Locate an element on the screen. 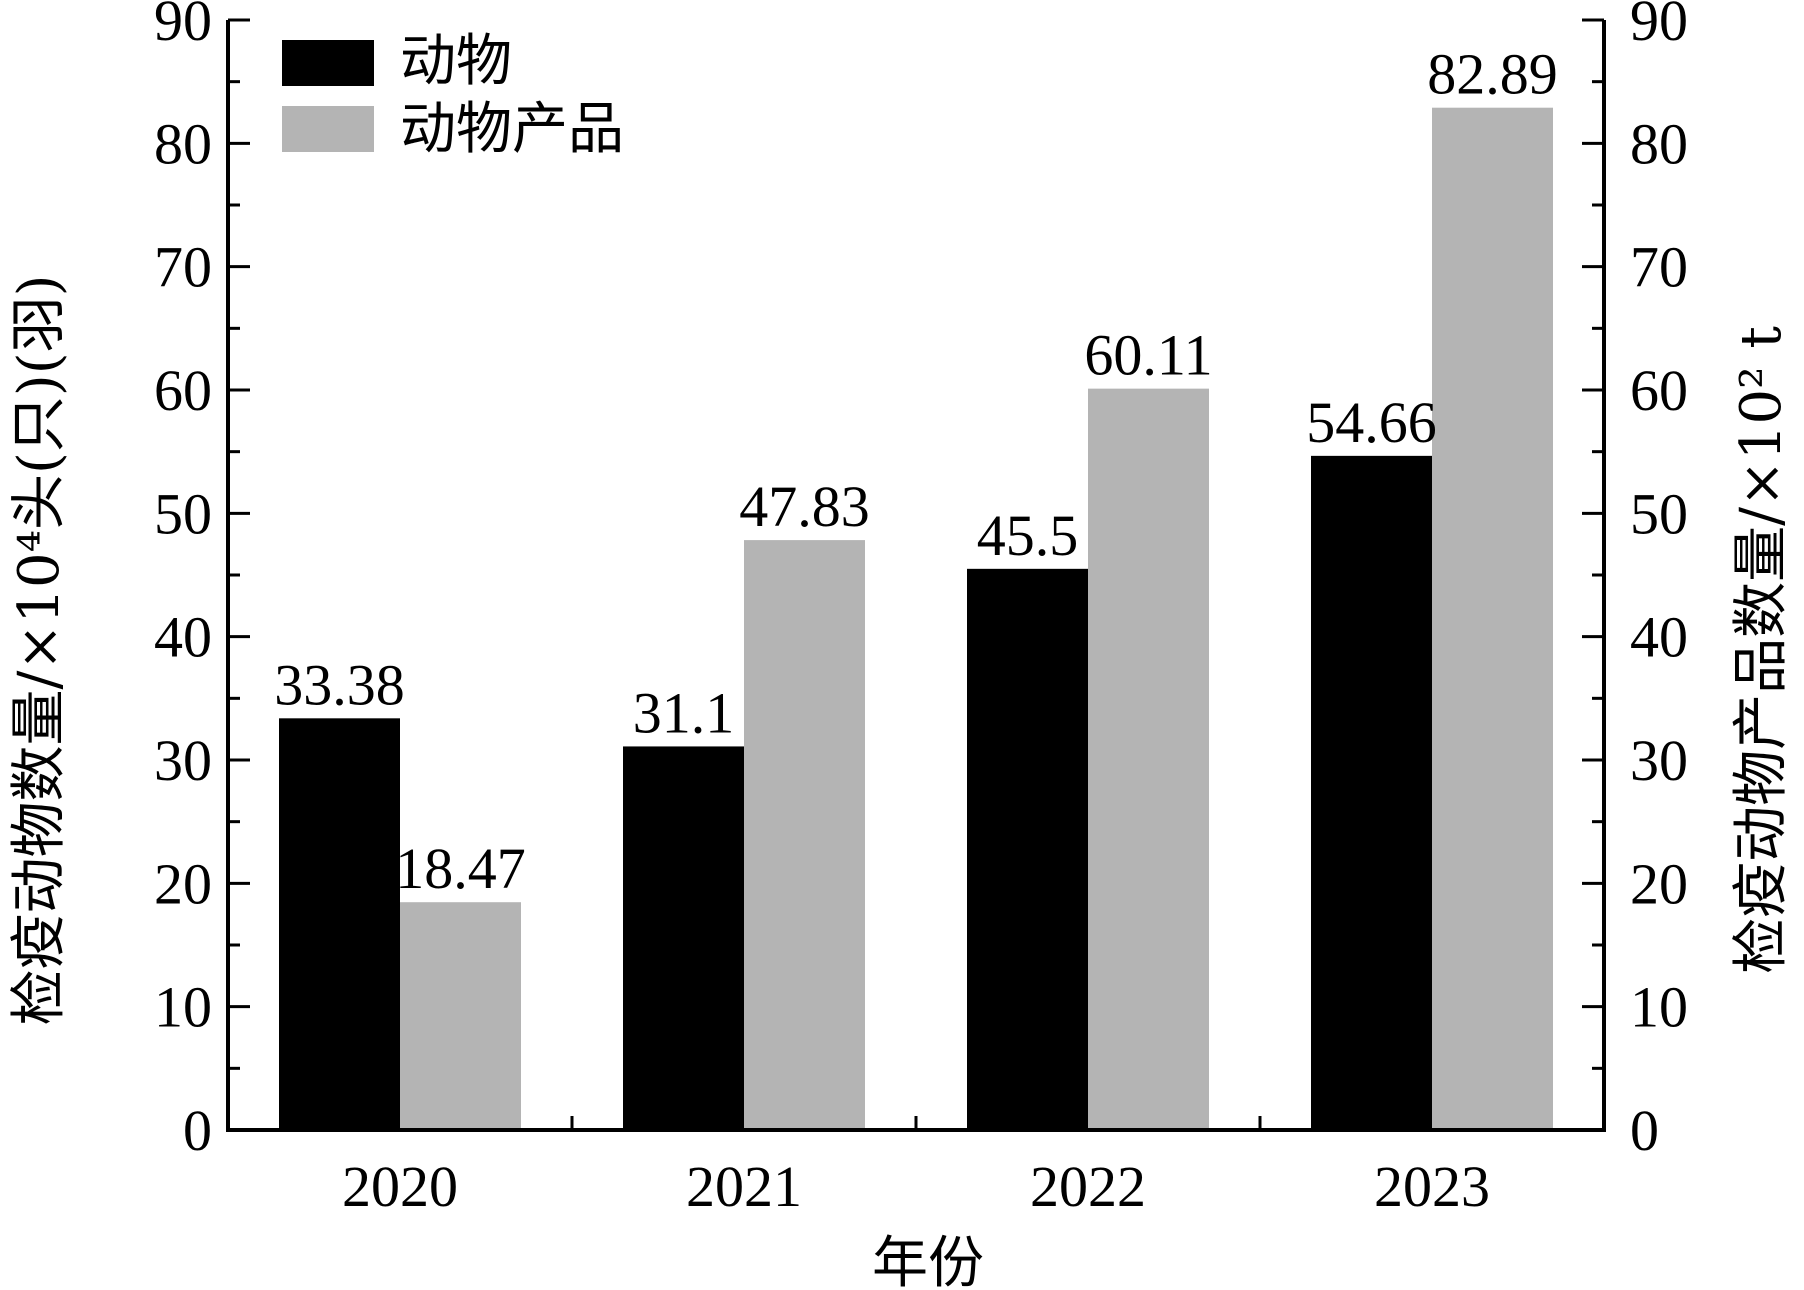  bar-animals-2023 is located at coordinates (1371, 792).